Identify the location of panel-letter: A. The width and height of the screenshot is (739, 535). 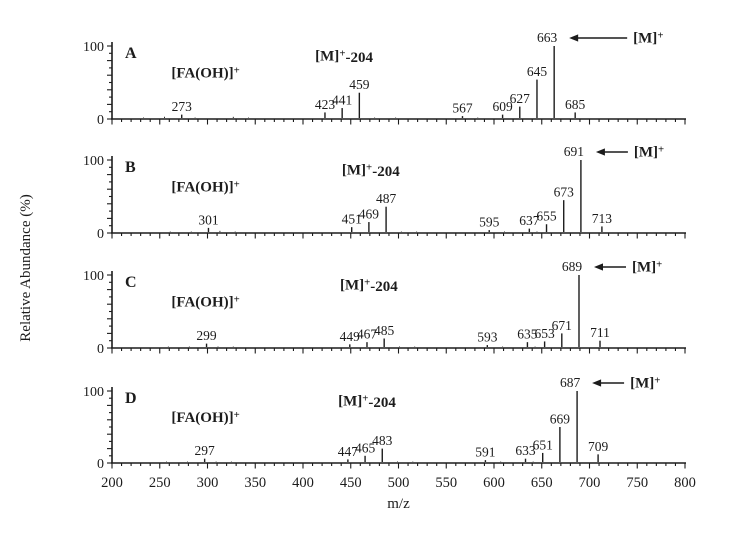
(131, 53).